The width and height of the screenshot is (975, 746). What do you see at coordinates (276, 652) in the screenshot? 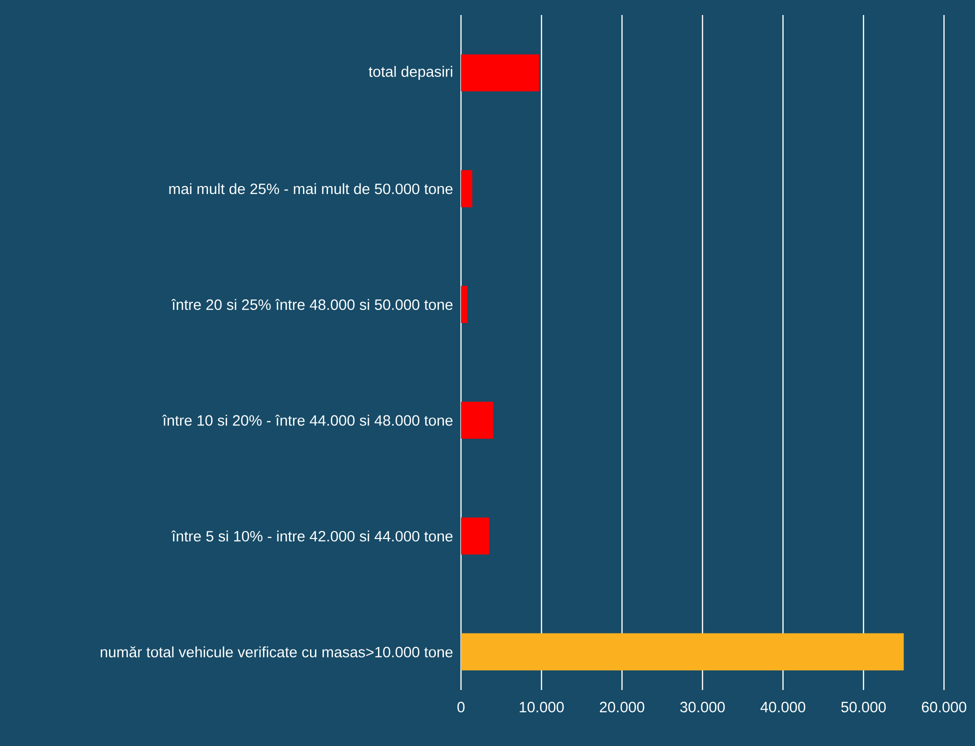
I see `y-tick-label: număr total vehicule verificate cu masas>10.000 tone` at bounding box center [276, 652].